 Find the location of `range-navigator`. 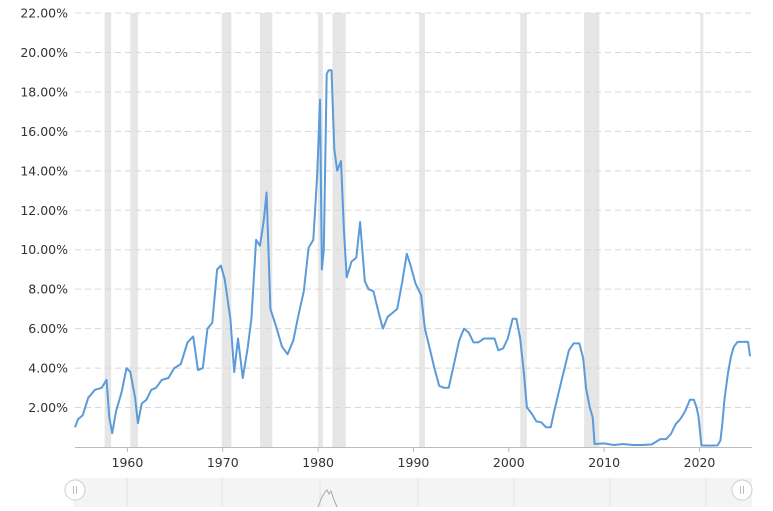

range-navigator is located at coordinates (408, 492).